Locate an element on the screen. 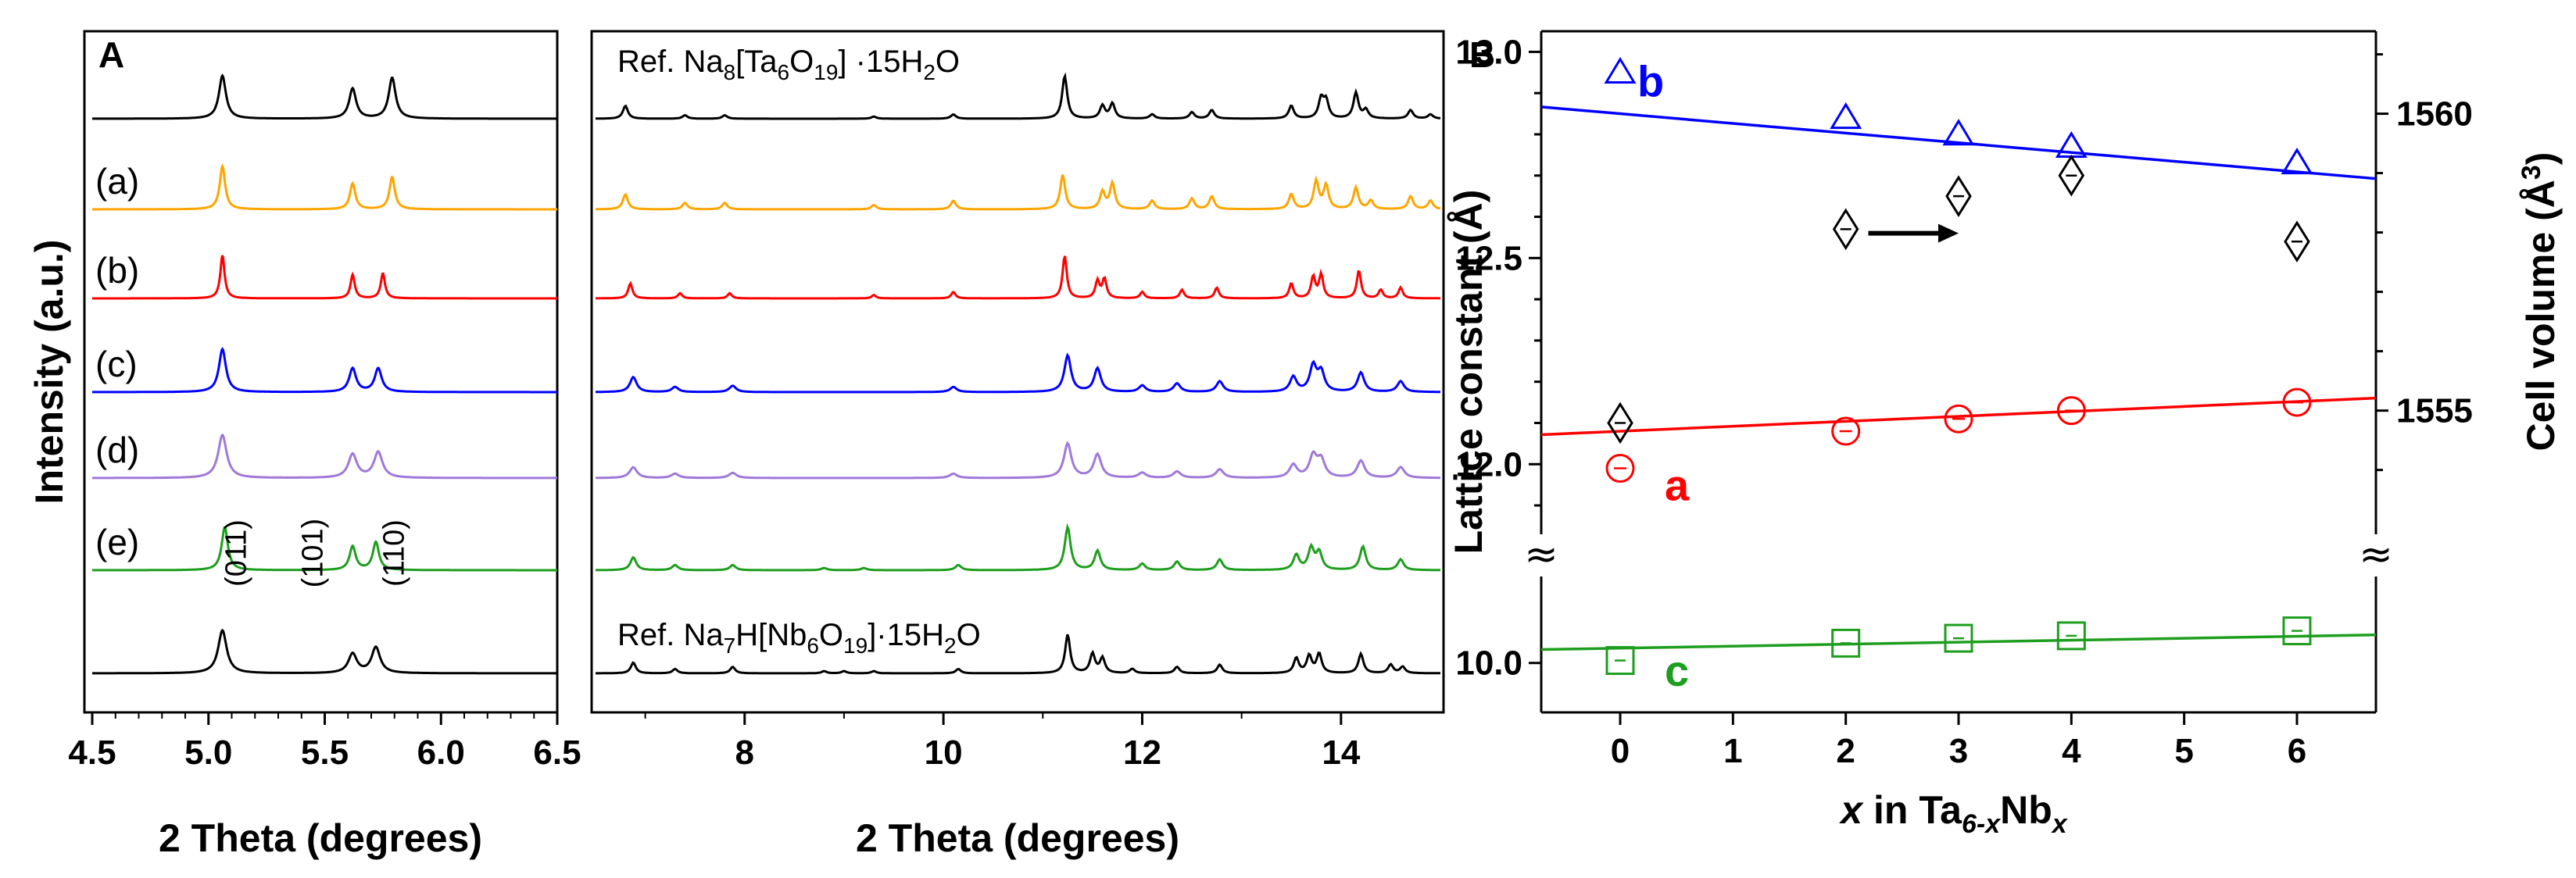  ref-ta-suffix: ] ·15H is located at coordinates (880, 62).